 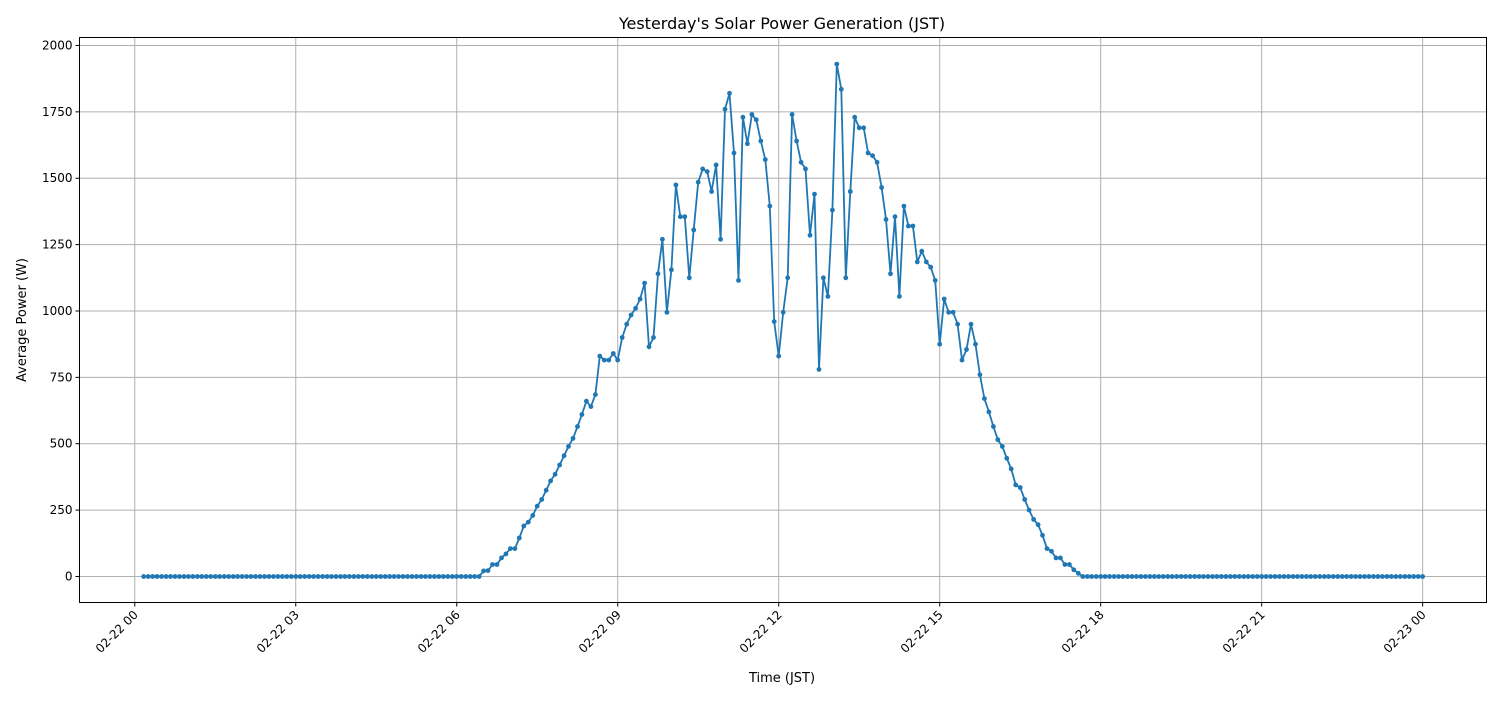 What do you see at coordinates (22, 320) in the screenshot?
I see `y-axis-label: Average Power (W)` at bounding box center [22, 320].